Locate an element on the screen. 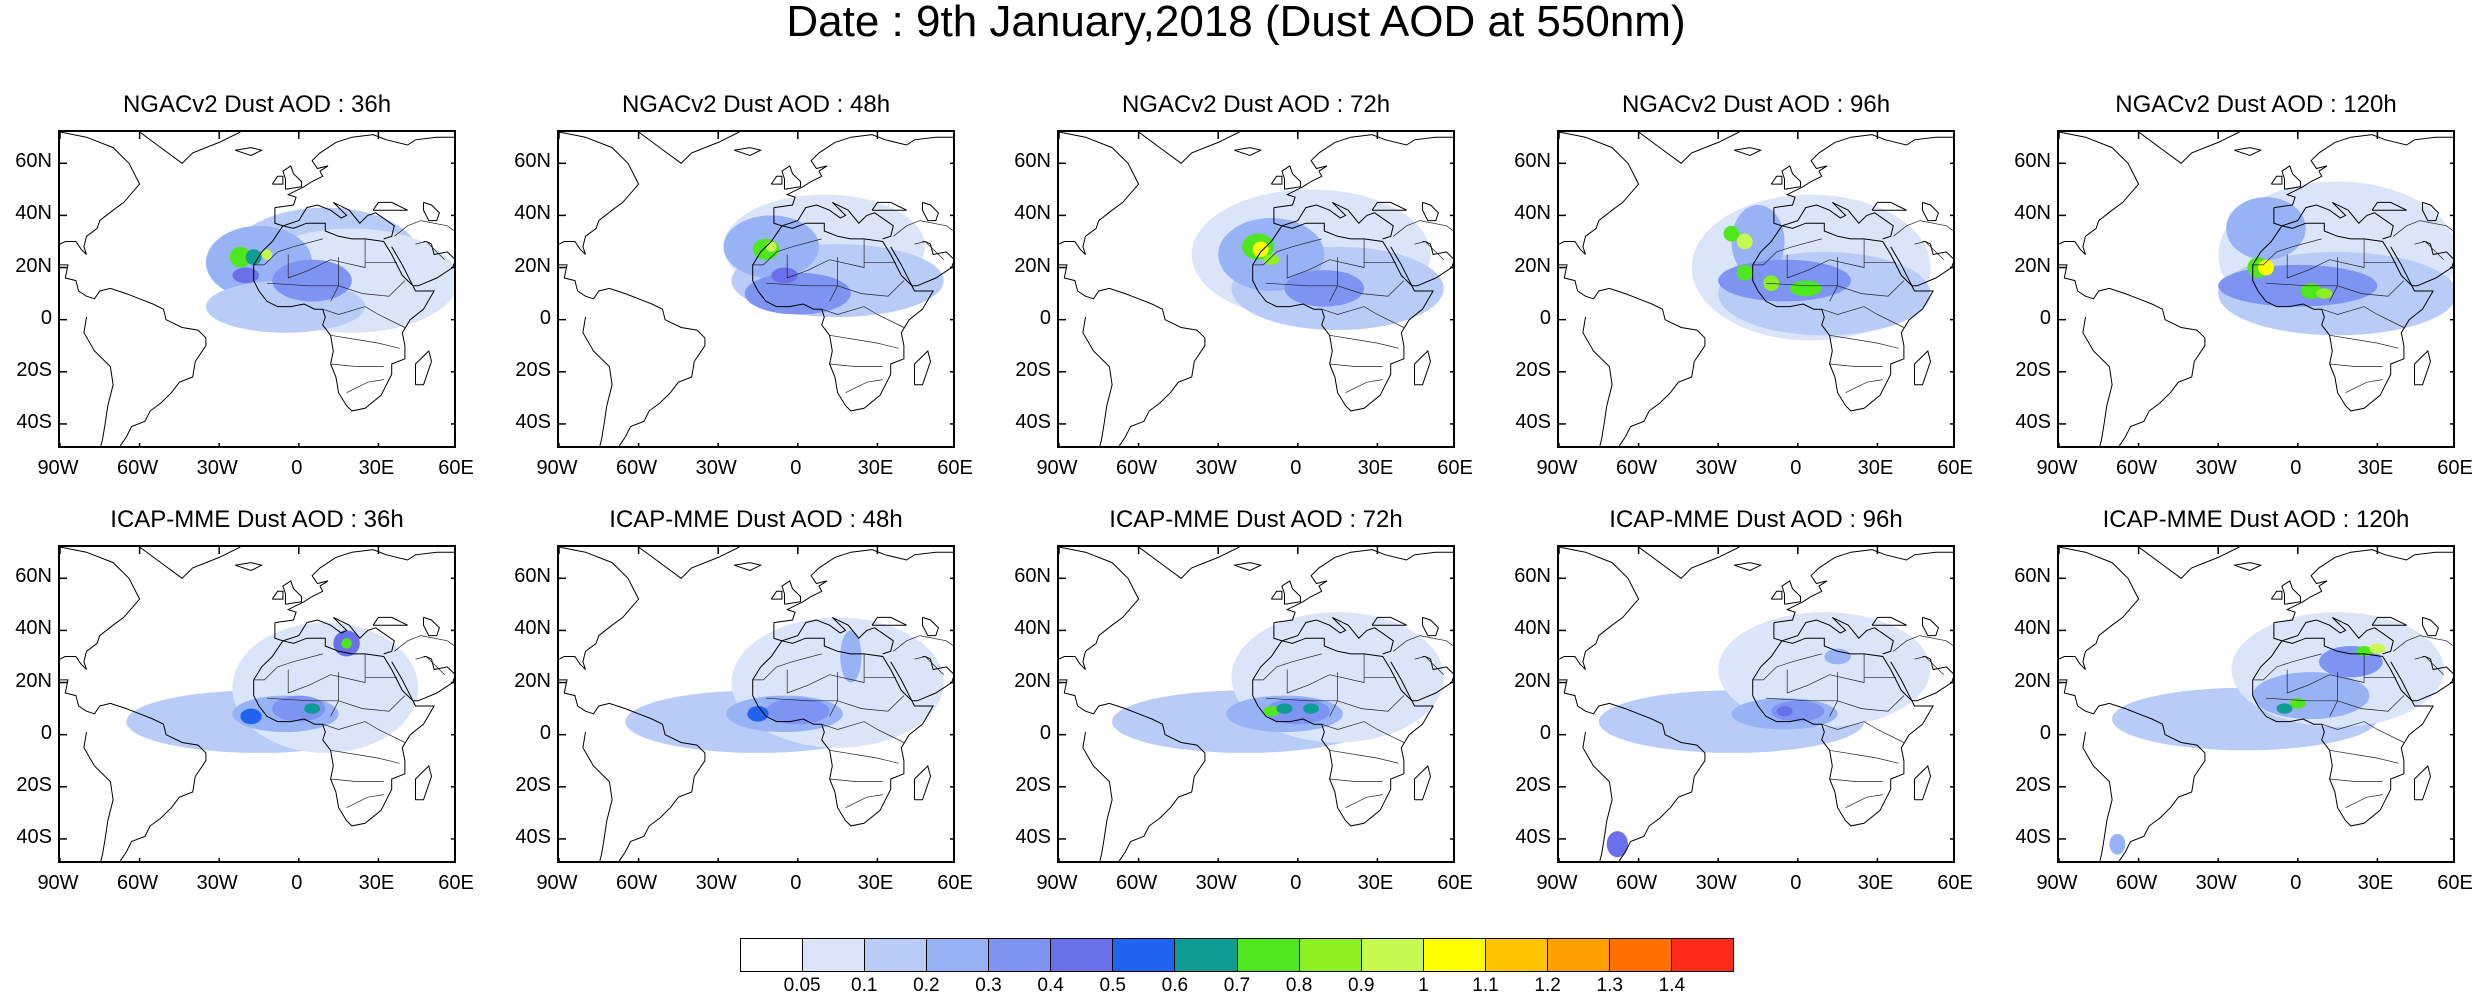 This screenshot has width=2472, height=996. panel-title: NGACv2 Dust AOD : 48h is located at coordinates (756, 104).